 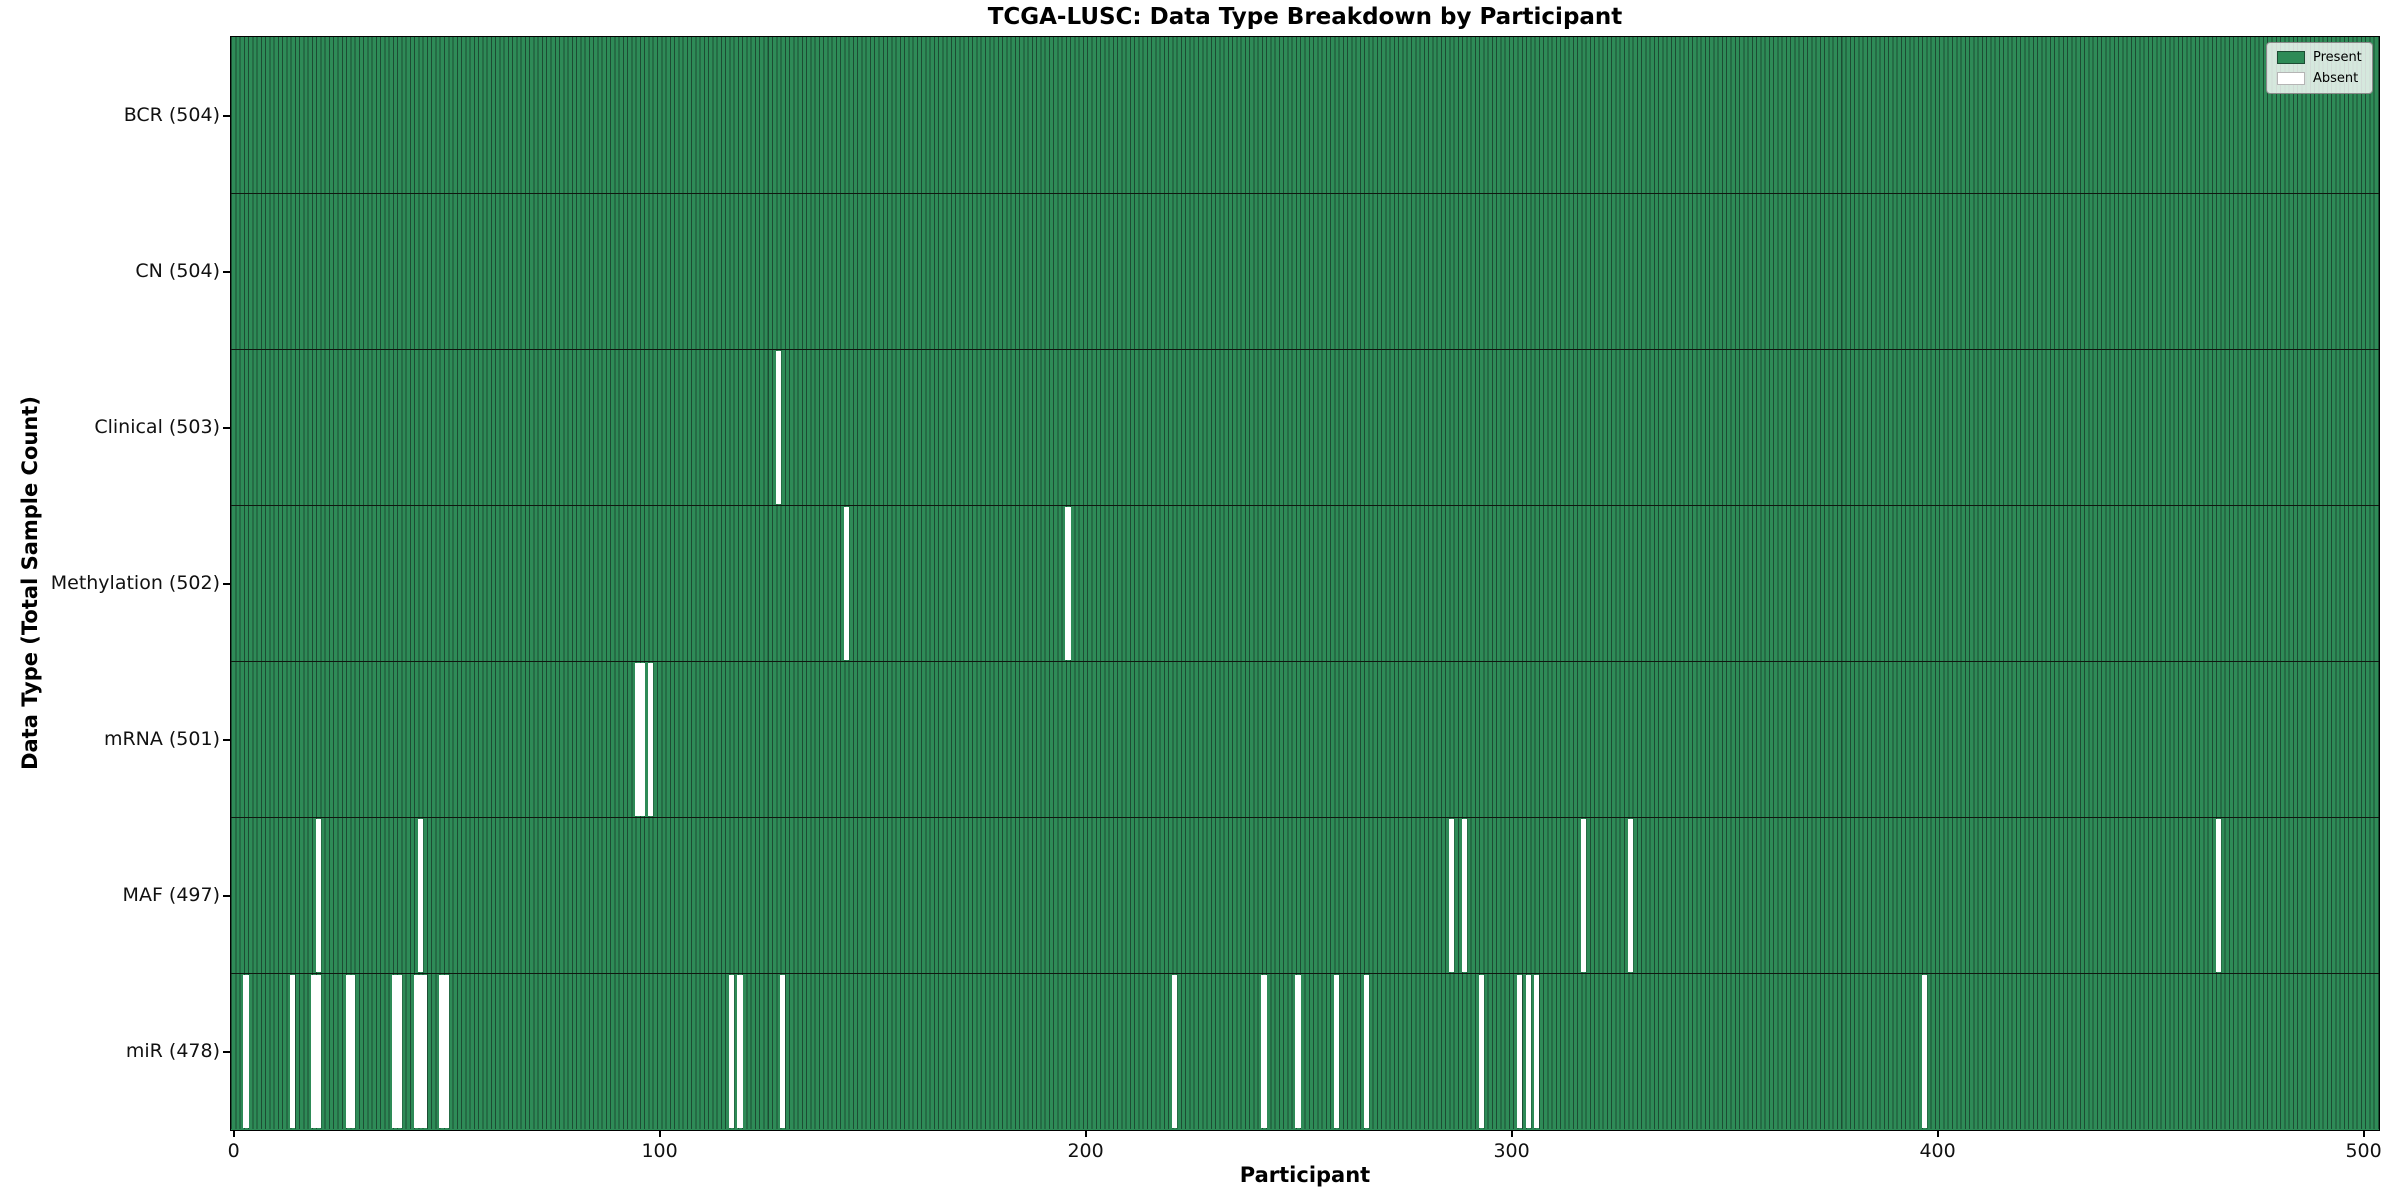 I want to click on y-tick-label: miR (478), so click(x=172, y=1050).